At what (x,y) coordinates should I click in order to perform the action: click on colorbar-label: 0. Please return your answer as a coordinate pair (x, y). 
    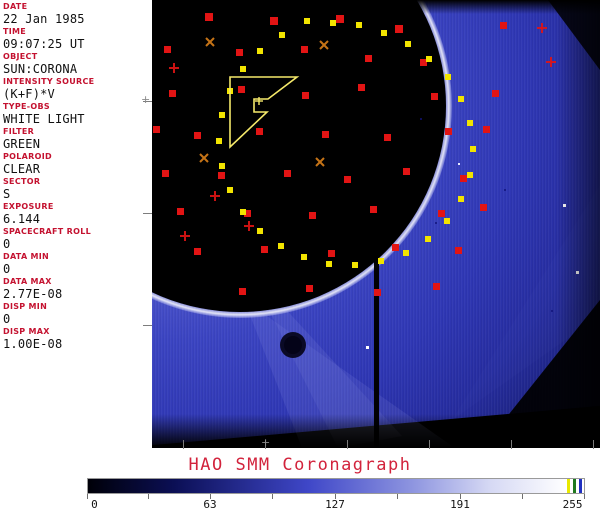
    Looking at the image, I should click on (94, 504).